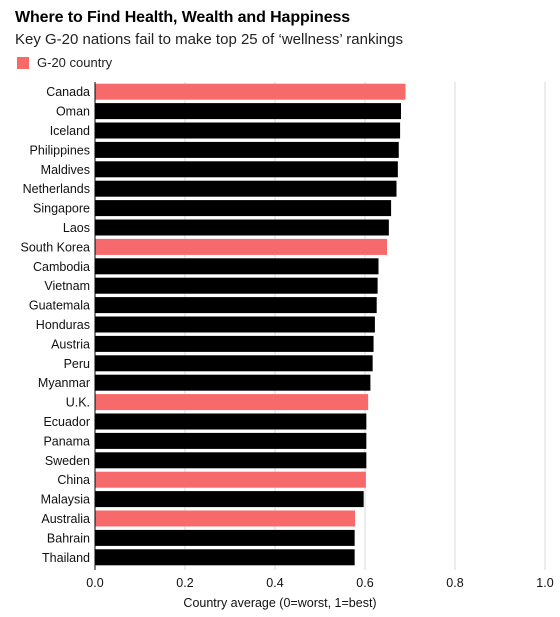 Image resolution: width=560 pixels, height=617 pixels. What do you see at coordinates (65, 170) in the screenshot?
I see `category-label: Maldives` at bounding box center [65, 170].